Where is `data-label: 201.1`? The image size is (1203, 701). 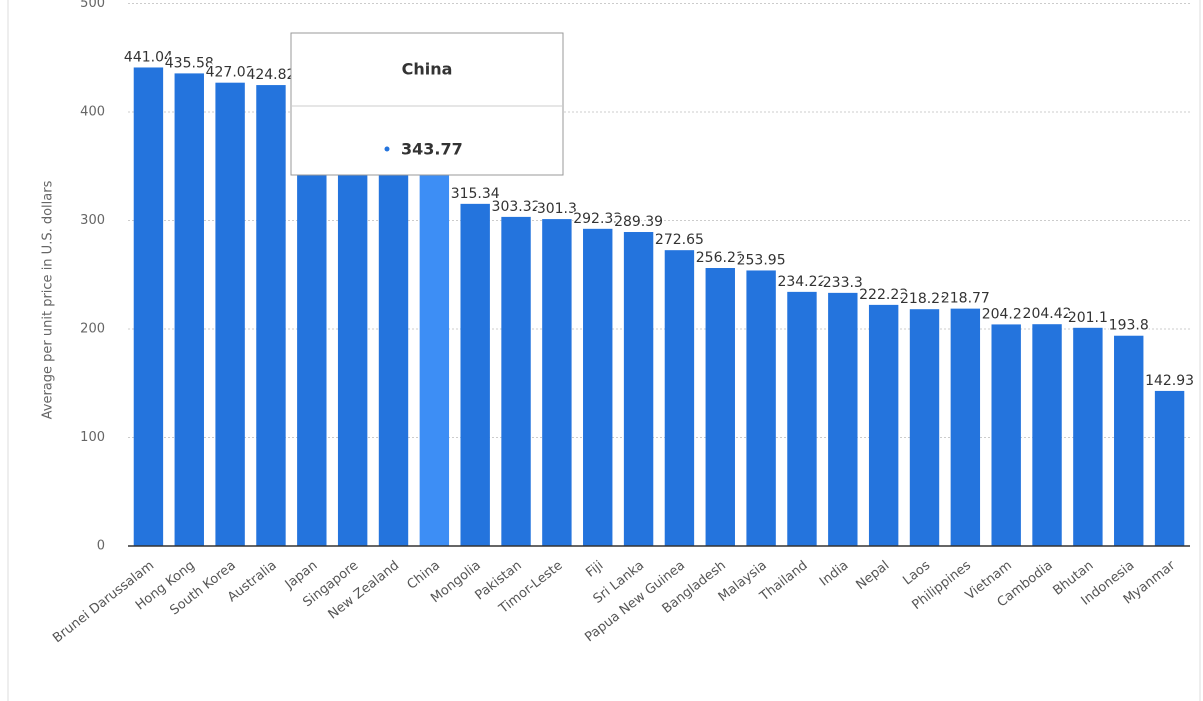 data-label: 201.1 is located at coordinates (1088, 318).